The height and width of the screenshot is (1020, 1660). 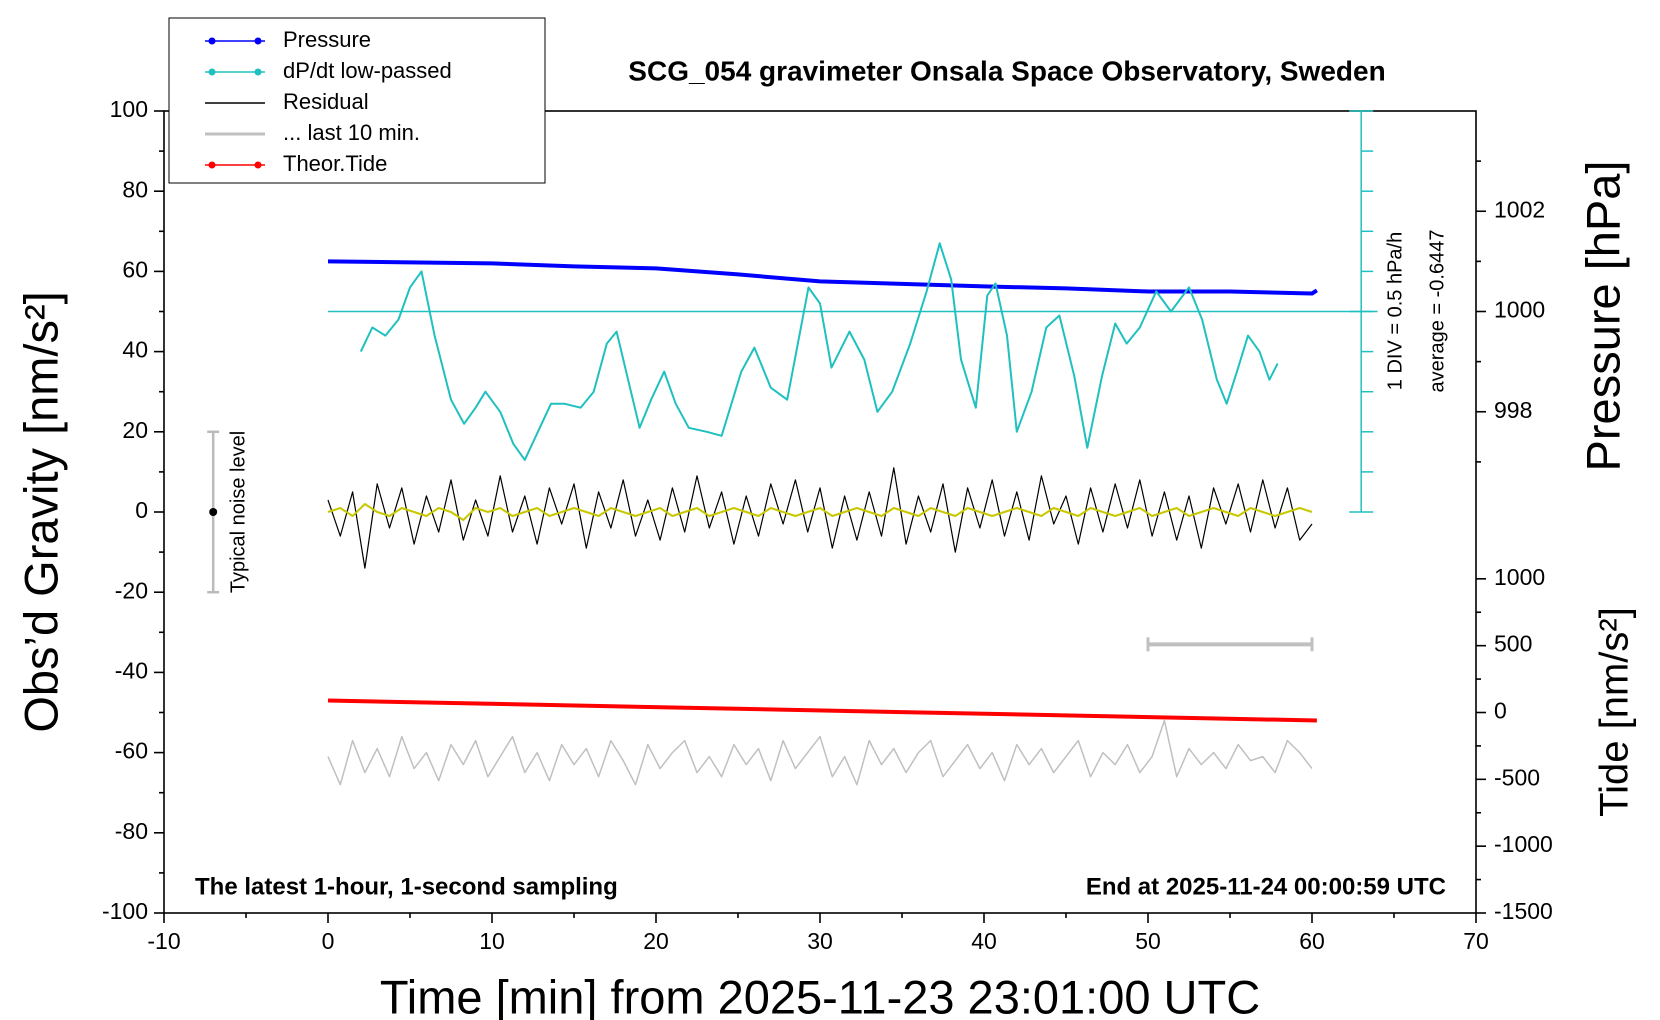 What do you see at coordinates (1615, 712) in the screenshot?
I see `y3-axis-label: Tide [nm/s²]` at bounding box center [1615, 712].